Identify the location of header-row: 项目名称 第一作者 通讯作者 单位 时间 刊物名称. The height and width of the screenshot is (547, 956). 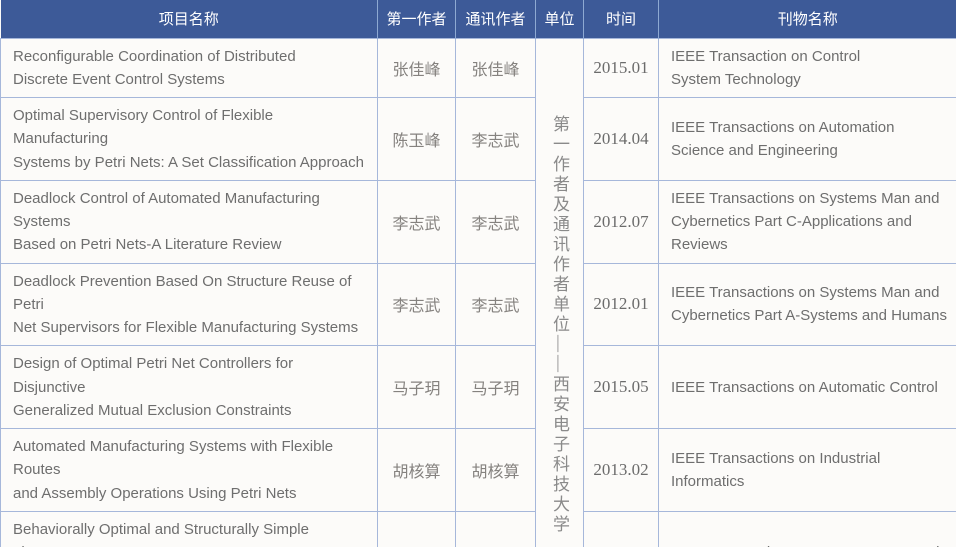
(478, 19).